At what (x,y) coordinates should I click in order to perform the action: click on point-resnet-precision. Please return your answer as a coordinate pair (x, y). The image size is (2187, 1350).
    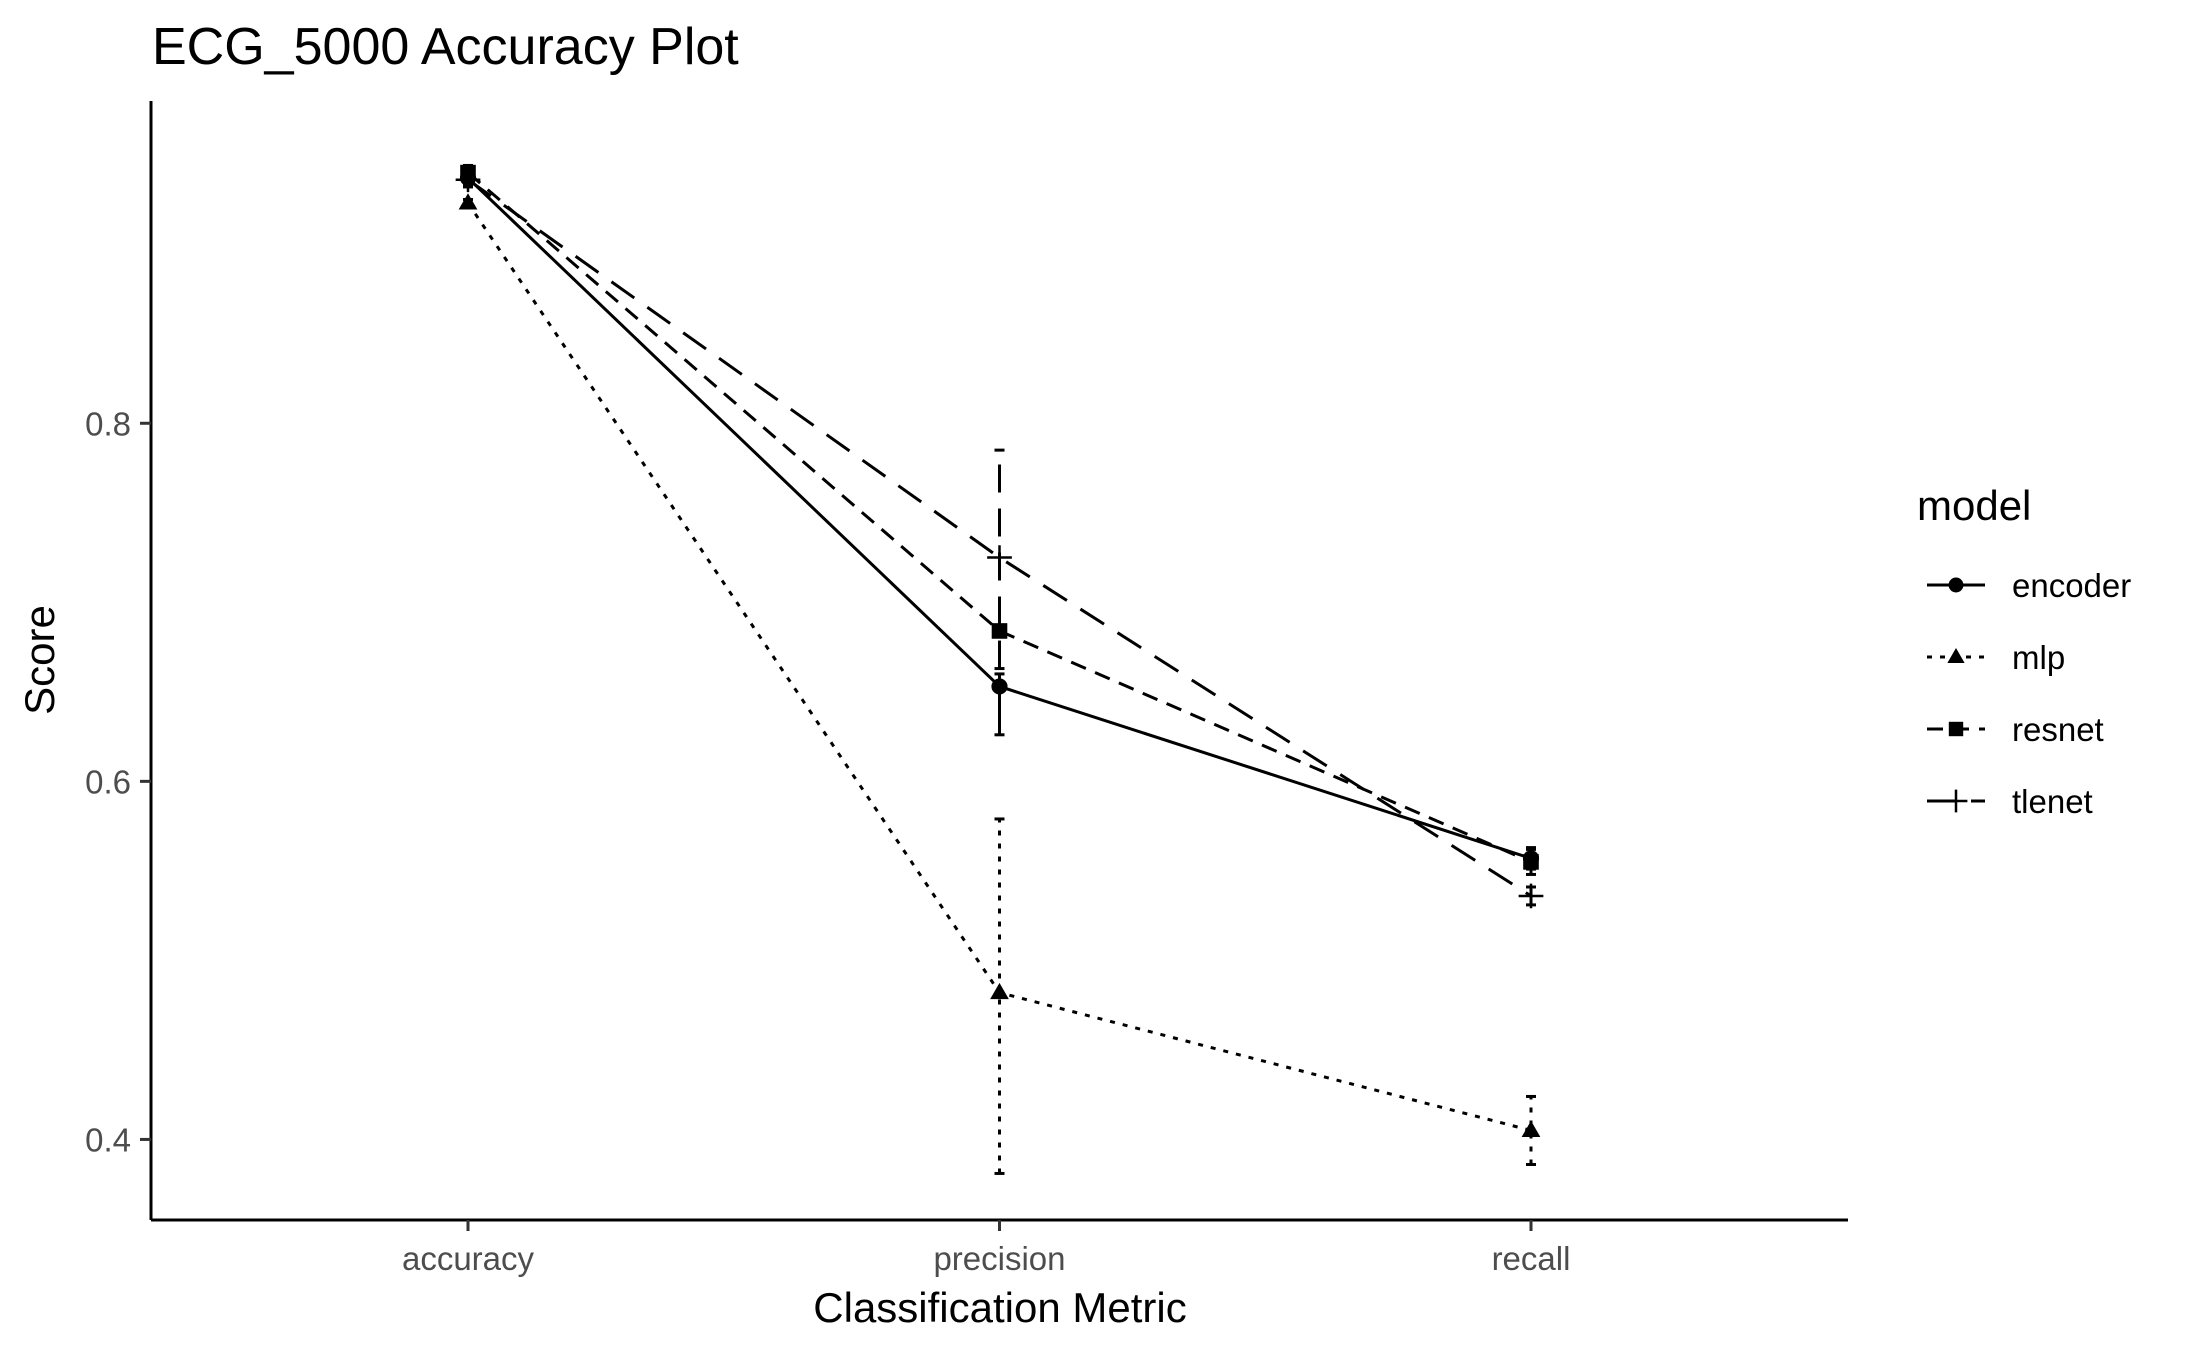
    Looking at the image, I should click on (999, 631).